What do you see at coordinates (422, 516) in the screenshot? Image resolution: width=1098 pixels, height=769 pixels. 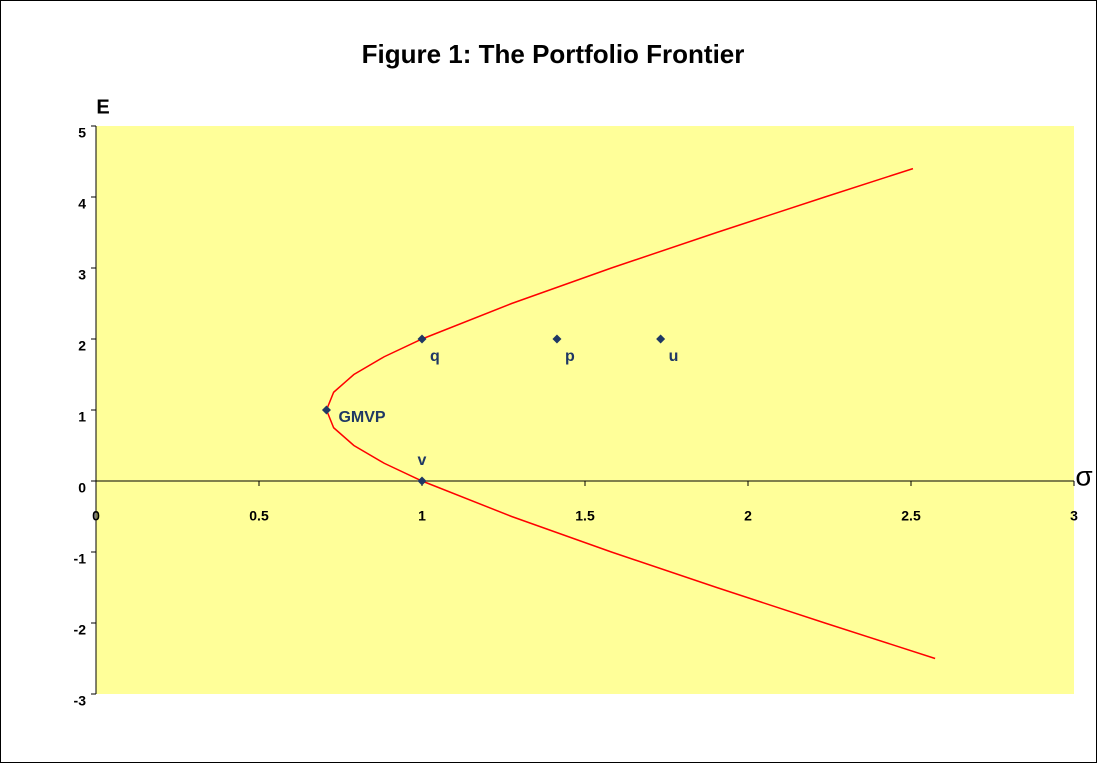 I see `x-tick-label: 1` at bounding box center [422, 516].